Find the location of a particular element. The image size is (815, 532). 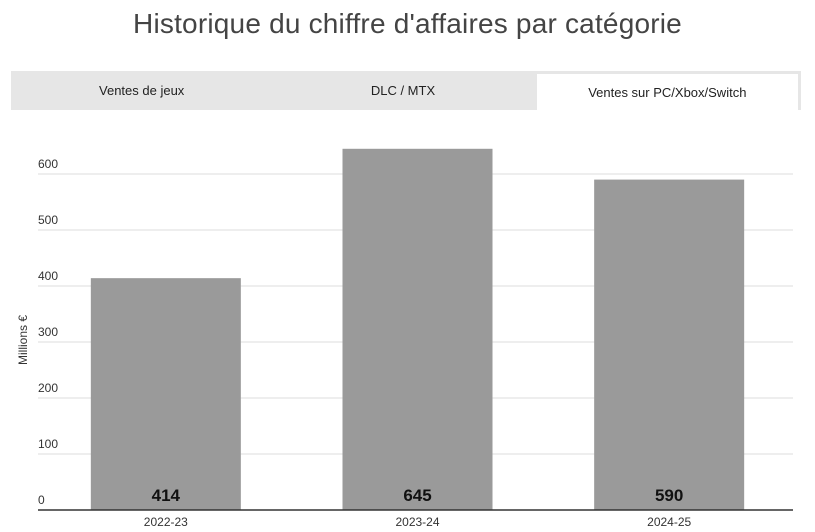

y-tick-label: 400 is located at coordinates (48, 276).